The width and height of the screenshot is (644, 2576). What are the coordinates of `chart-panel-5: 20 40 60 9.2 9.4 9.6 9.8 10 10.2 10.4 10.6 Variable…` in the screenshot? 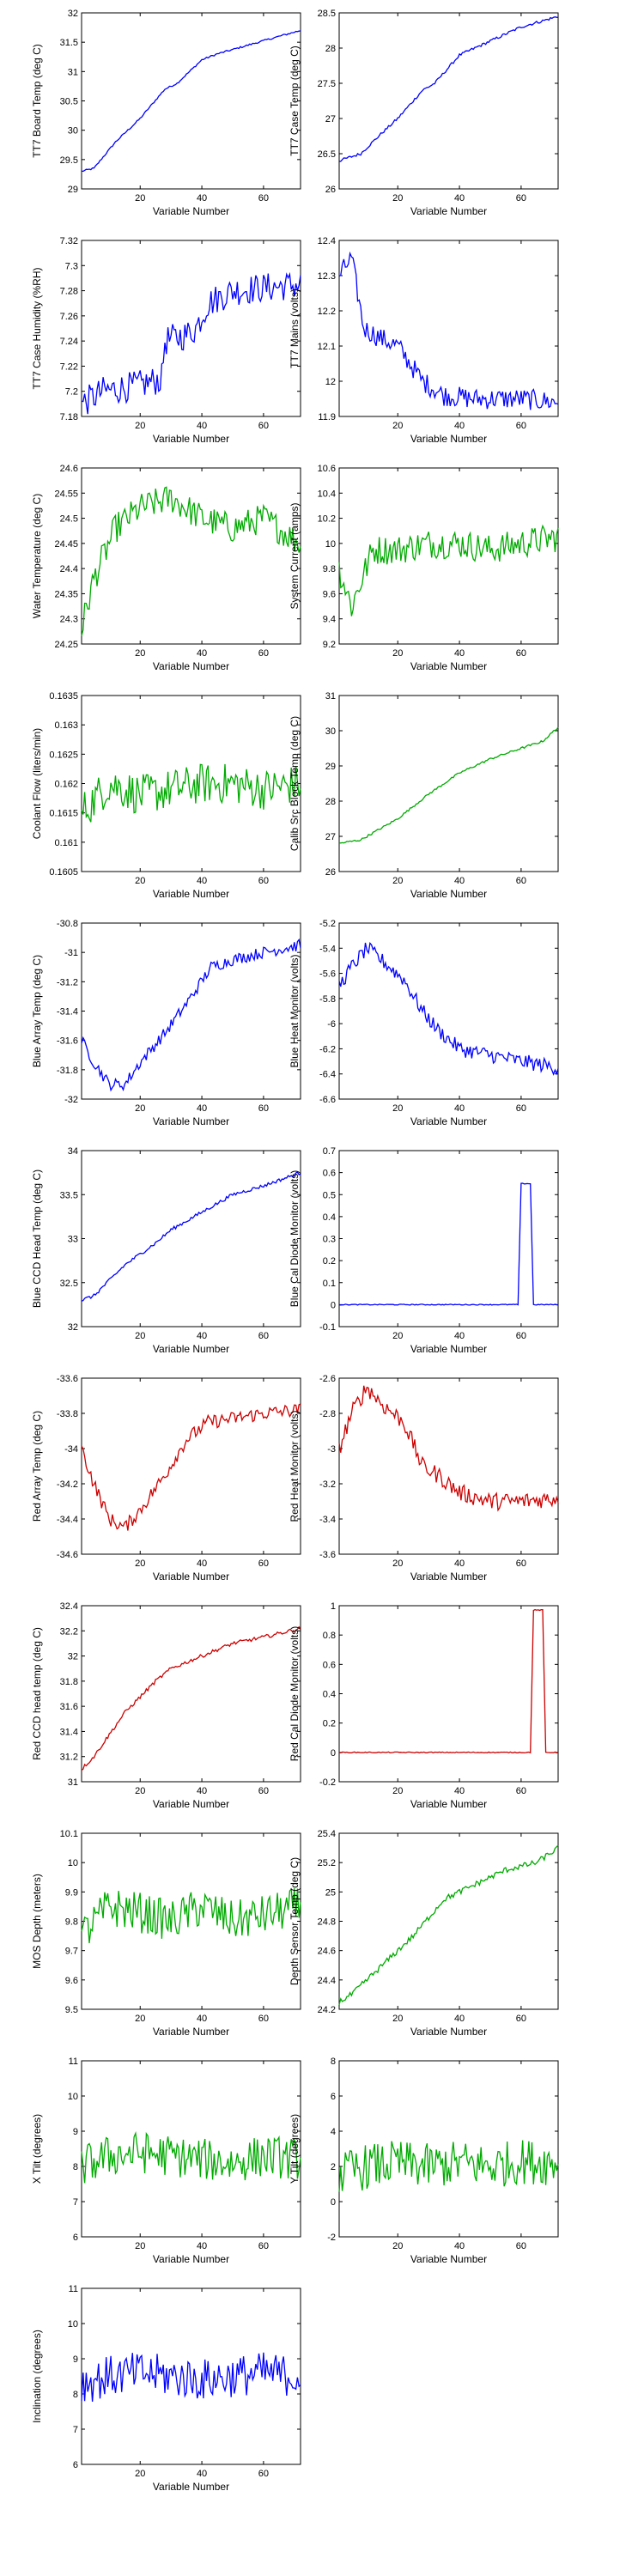 It's located at (424, 568).